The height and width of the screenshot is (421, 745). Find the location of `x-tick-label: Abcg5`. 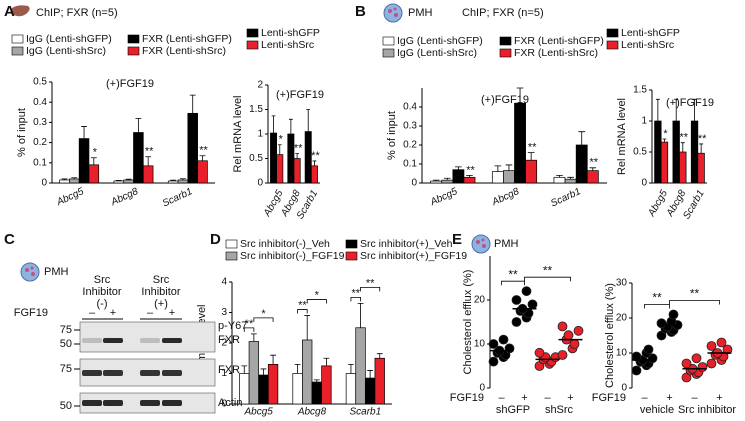

x-tick-label: Abcg5 is located at coordinates (444, 197).